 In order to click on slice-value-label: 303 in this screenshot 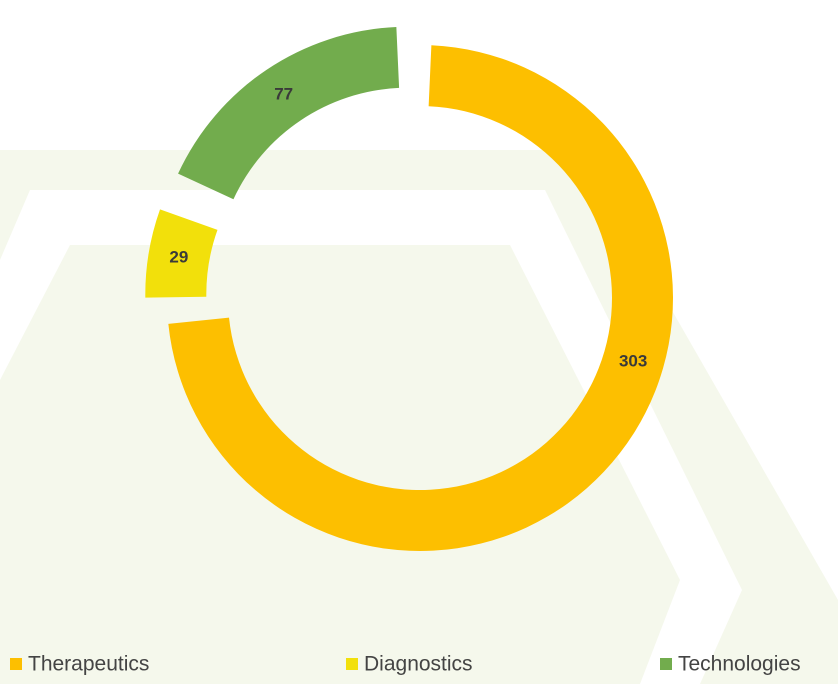, I will do `click(633, 360)`.